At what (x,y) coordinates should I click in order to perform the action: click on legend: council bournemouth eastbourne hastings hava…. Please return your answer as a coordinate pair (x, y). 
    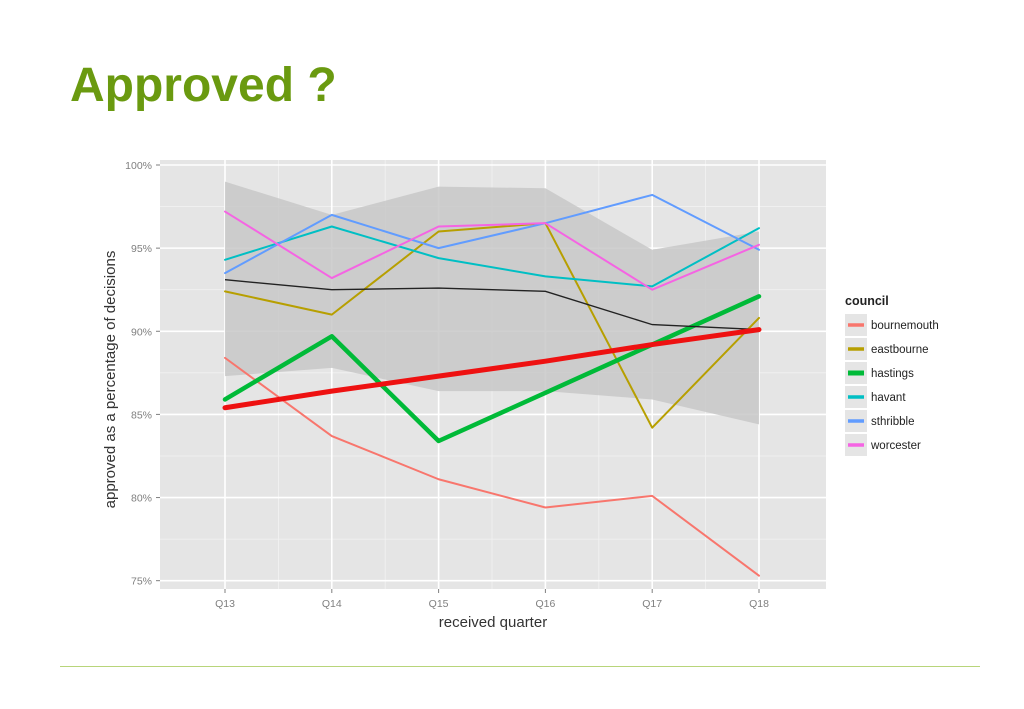
    Looking at the image, I should click on (892, 375).